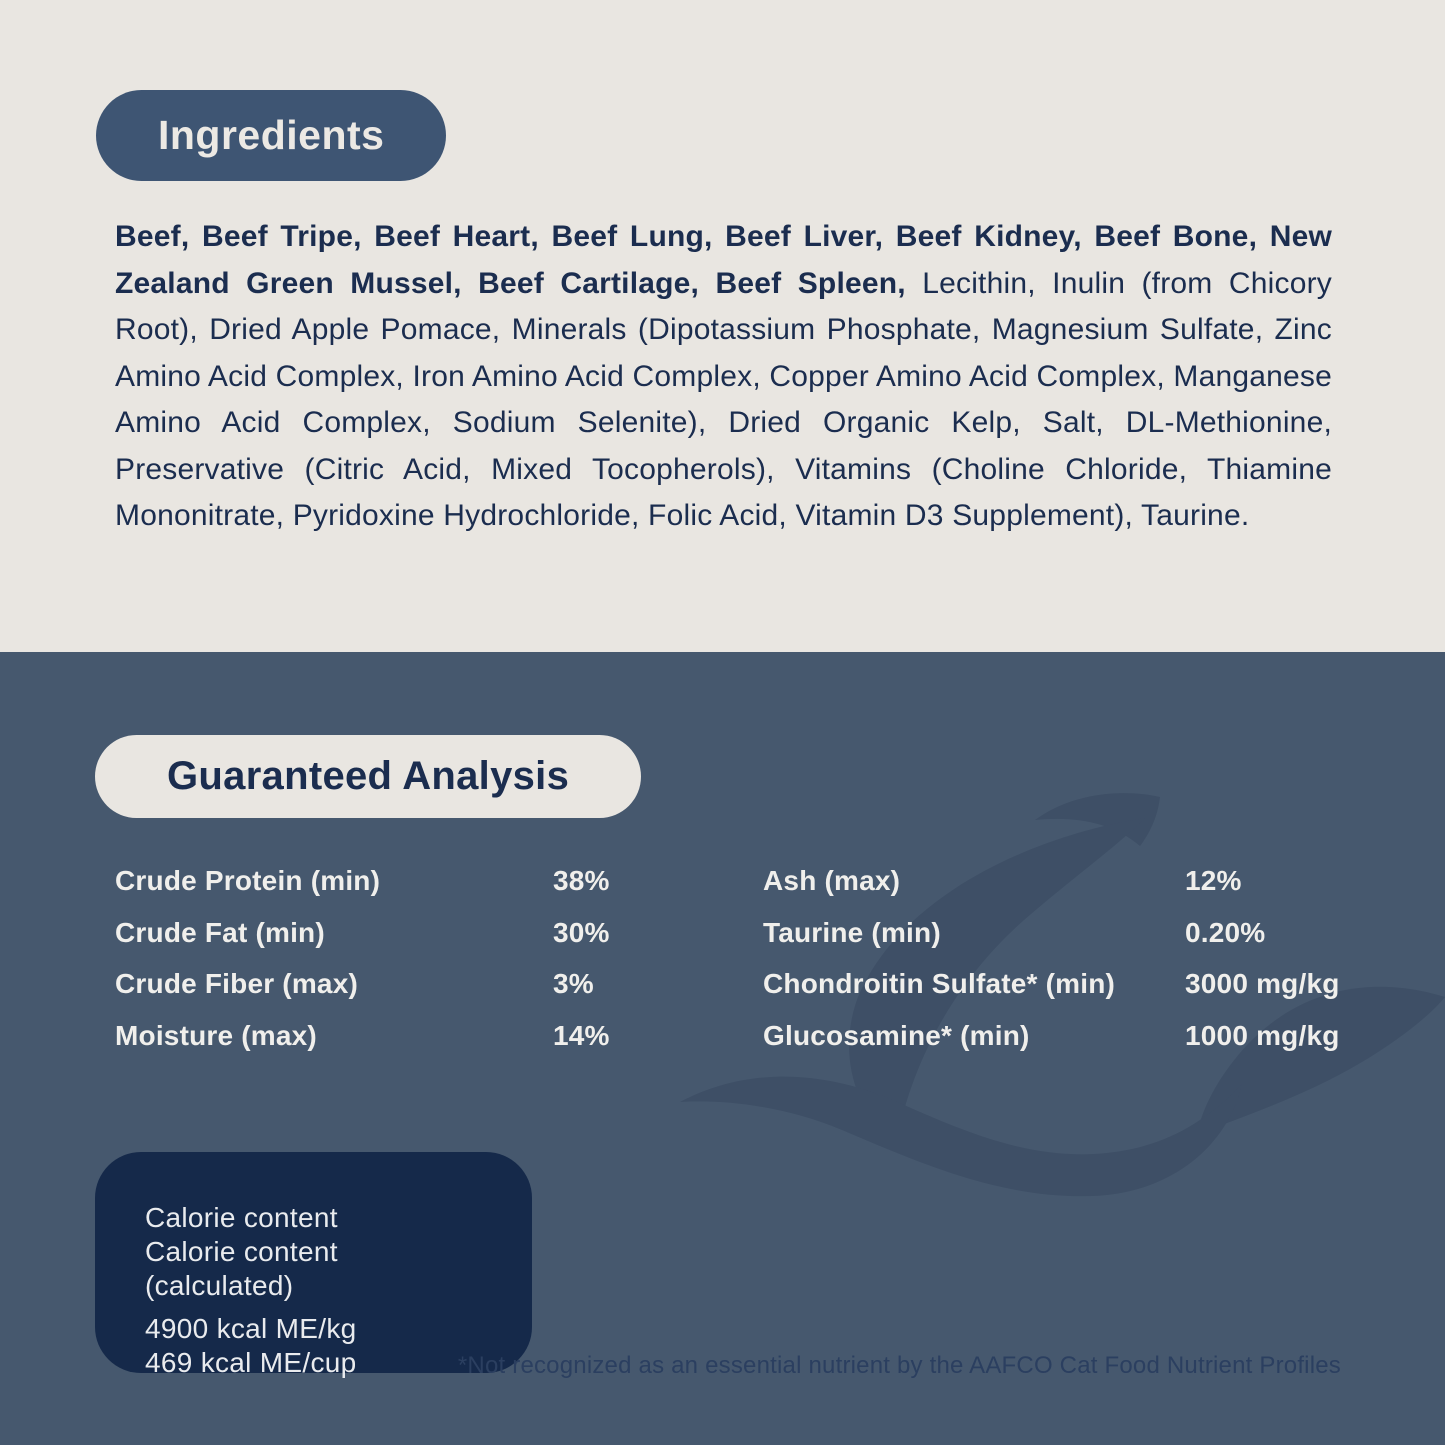 Image resolution: width=1445 pixels, height=1445 pixels. What do you see at coordinates (896, 1035) in the screenshot?
I see `nutrient-label: Glucosamine* (min)` at bounding box center [896, 1035].